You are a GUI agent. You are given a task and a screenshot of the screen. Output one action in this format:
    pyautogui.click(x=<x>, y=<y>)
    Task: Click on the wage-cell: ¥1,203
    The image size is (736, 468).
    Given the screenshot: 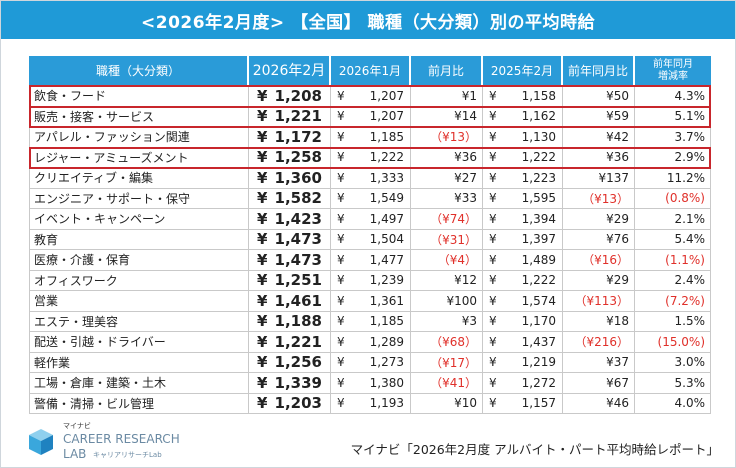 What is the action you would take?
    pyautogui.click(x=290, y=403)
    